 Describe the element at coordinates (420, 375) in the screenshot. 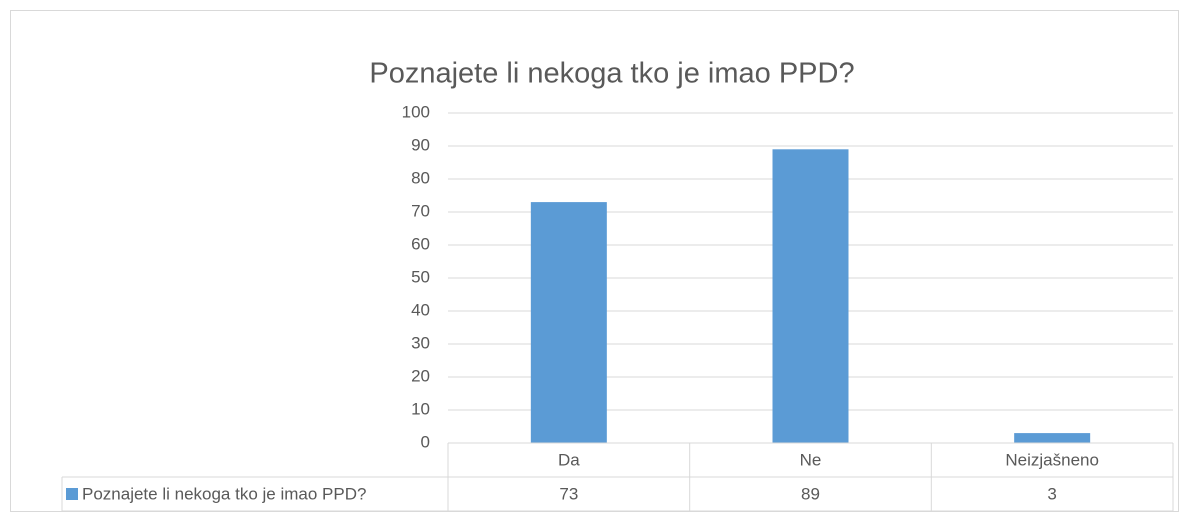

I see `y-tick-label: 20` at that location.